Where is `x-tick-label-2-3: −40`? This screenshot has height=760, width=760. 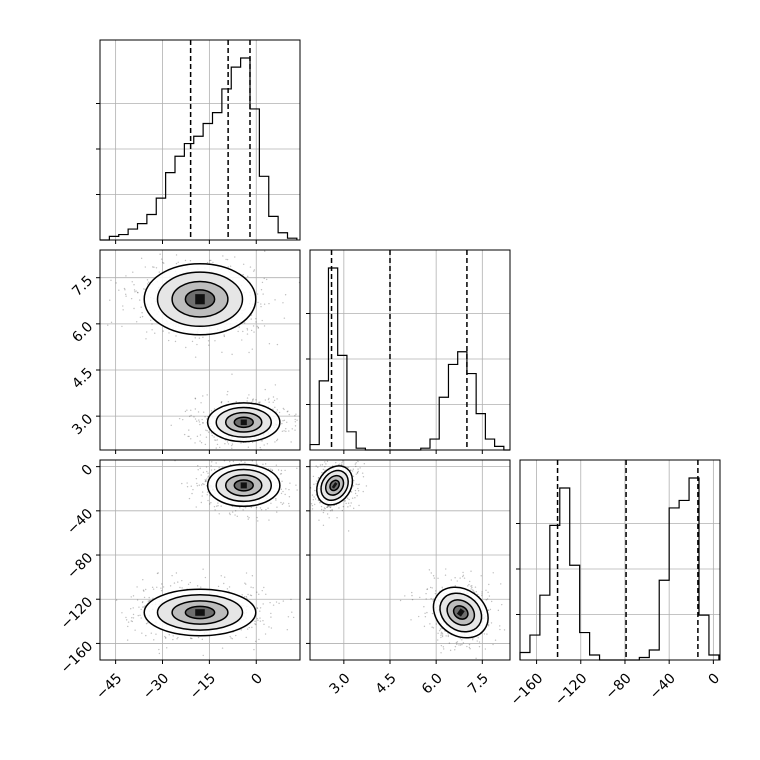
x-tick-label-2-3: −40 is located at coordinates (663, 686).